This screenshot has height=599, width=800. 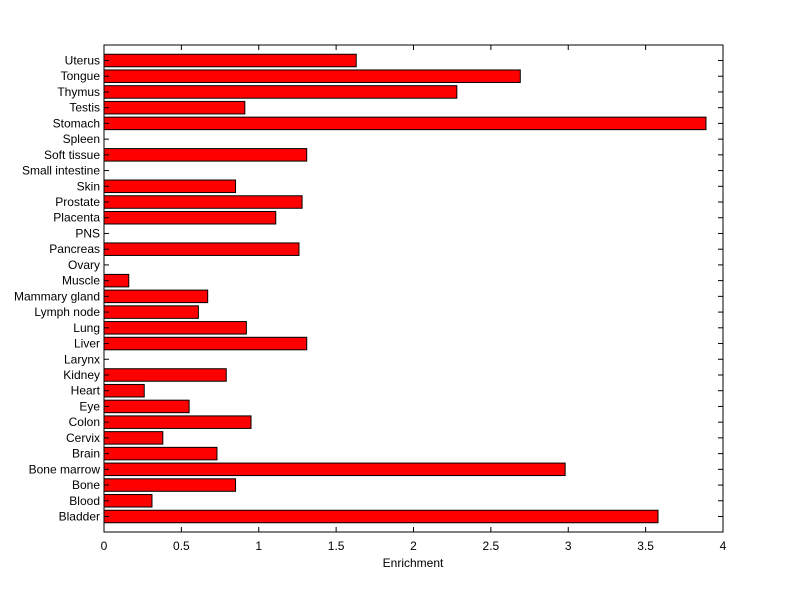 I want to click on bar-brain, so click(x=160, y=453).